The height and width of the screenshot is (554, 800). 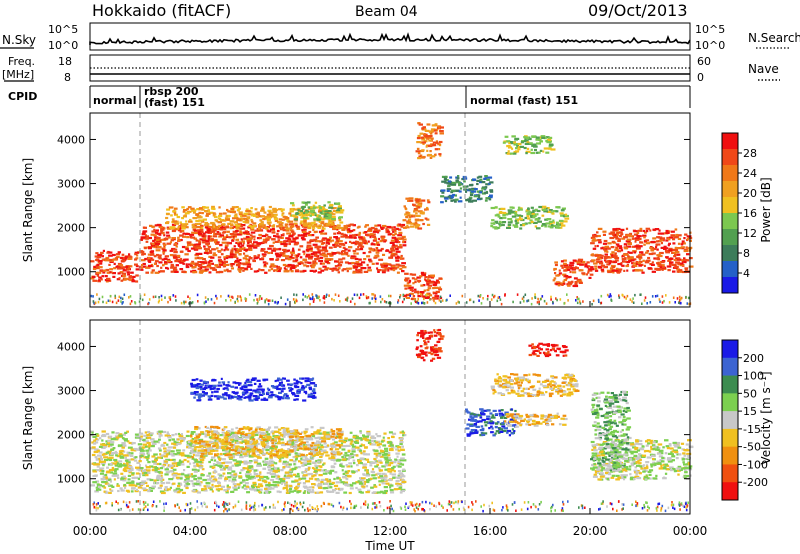 What do you see at coordinates (317, 211) in the screenshot?
I see `power-region` at bounding box center [317, 211].